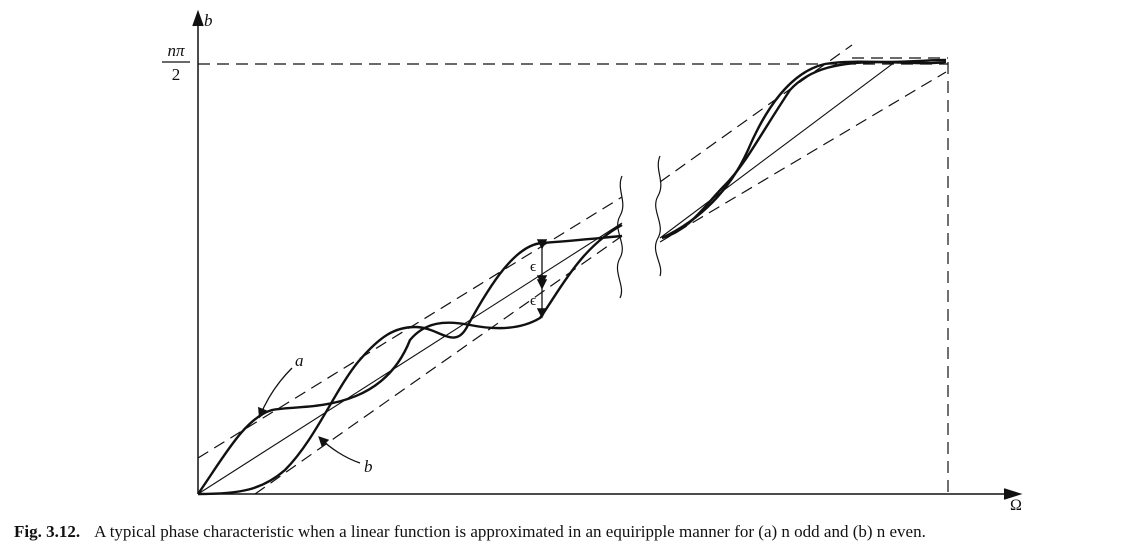 The height and width of the screenshot is (556, 1148). Describe the element at coordinates (299, 360) in the screenshot. I see `curve-a-label: a` at that location.